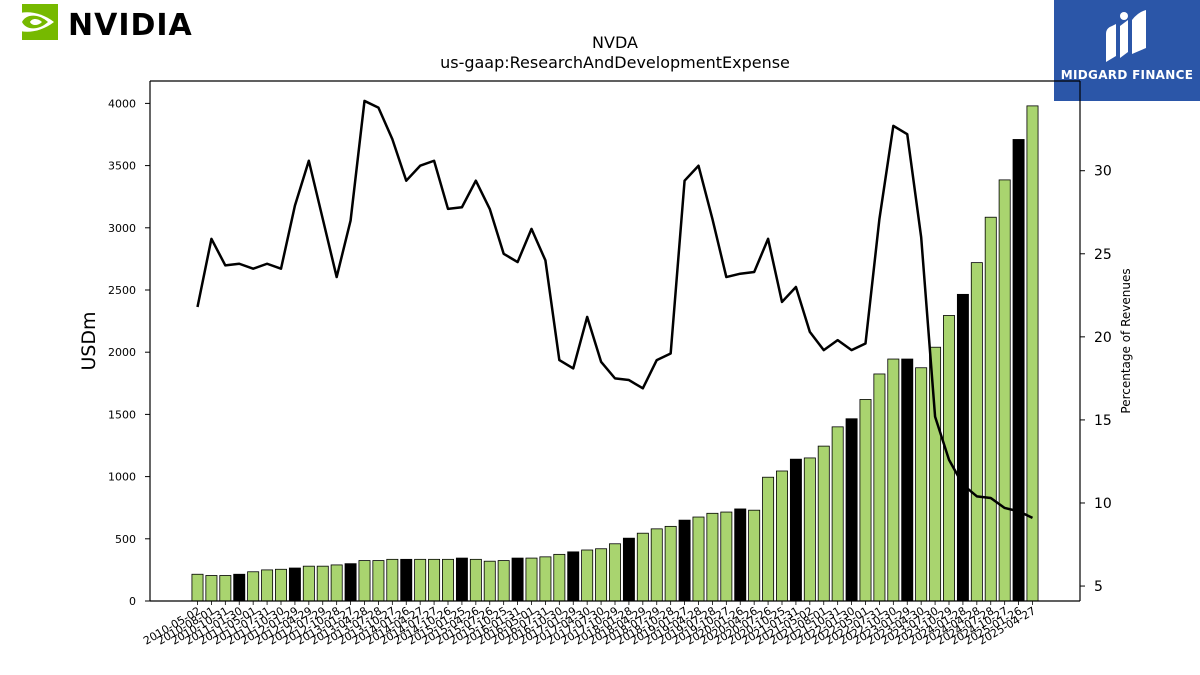 The height and width of the screenshot is (675, 1200). What do you see at coordinates (1126, 340) in the screenshot?
I see `y2-axis-label: Percentage of Revenues` at bounding box center [1126, 340].